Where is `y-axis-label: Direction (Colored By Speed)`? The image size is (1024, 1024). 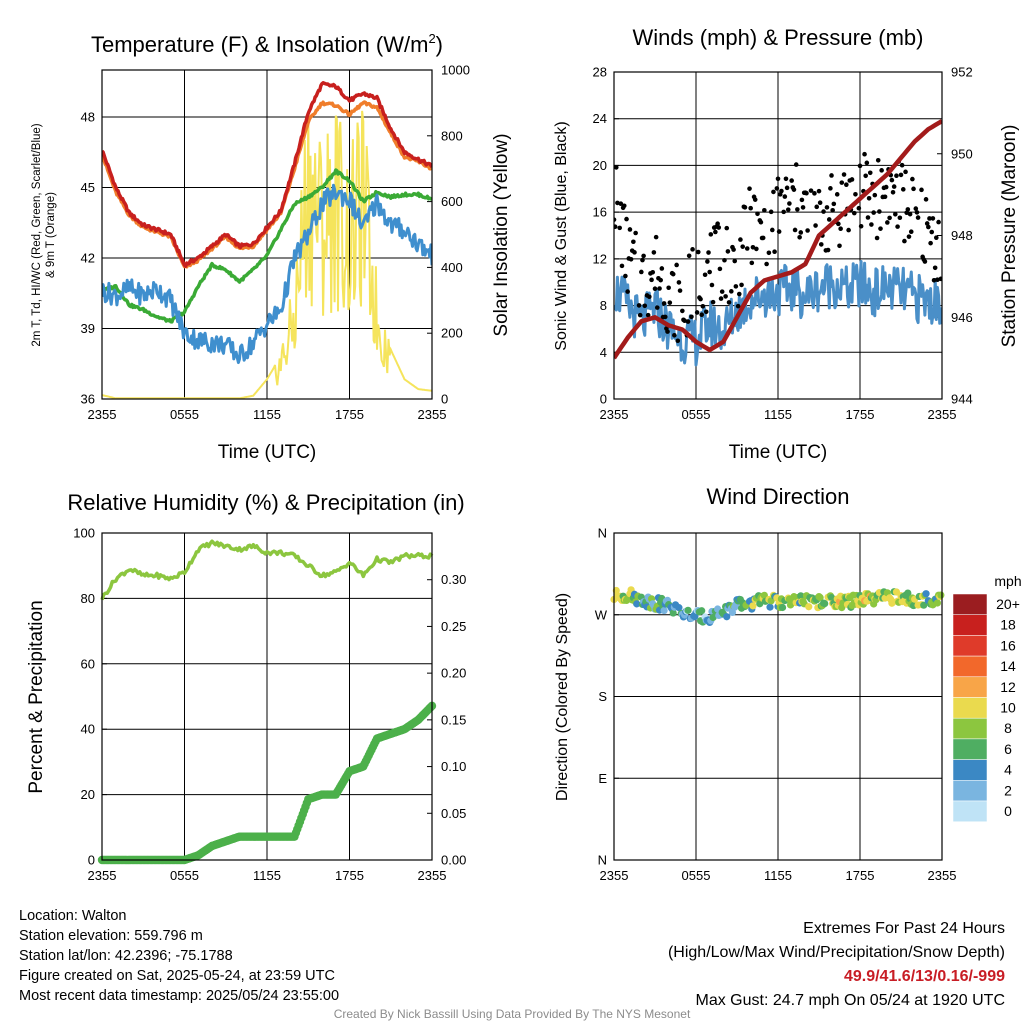
y-axis-label: Direction (Colored By Speed) is located at coordinates (562, 697).